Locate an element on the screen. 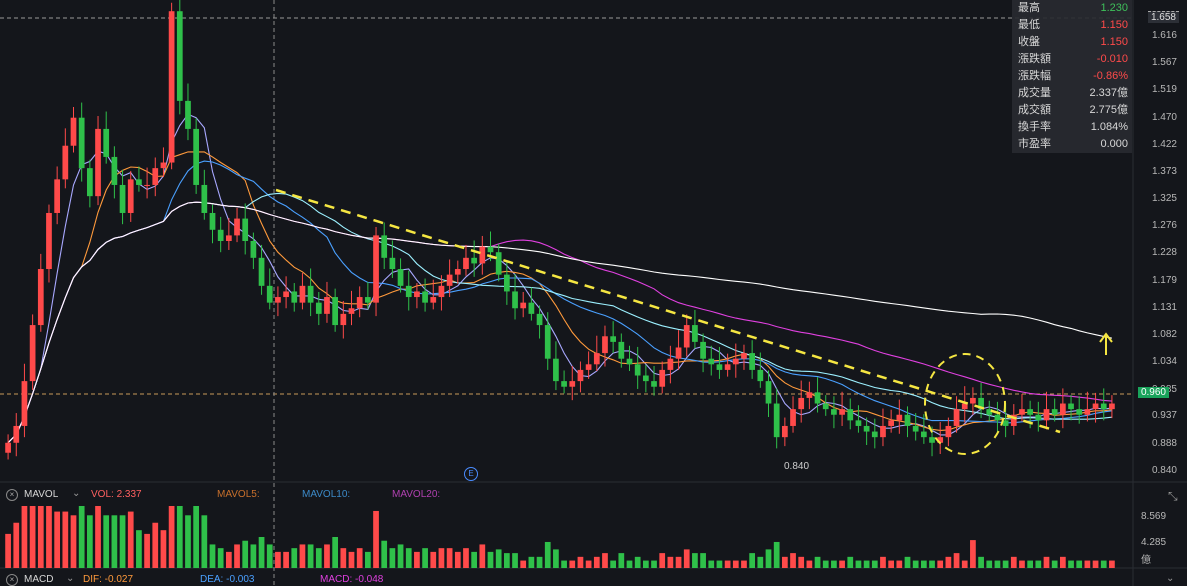 The height and width of the screenshot is (586, 1187). info-label: 漲跌幅 is located at coordinates (1034, 76).